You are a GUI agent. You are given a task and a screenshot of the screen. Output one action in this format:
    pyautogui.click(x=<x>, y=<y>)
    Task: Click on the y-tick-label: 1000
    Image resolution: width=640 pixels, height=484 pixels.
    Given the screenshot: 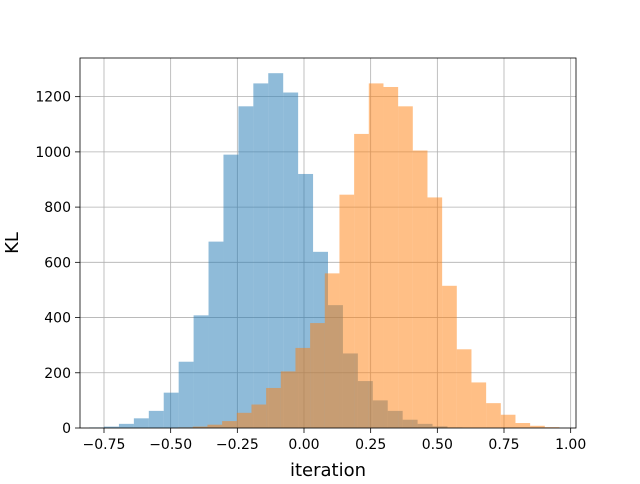 What is the action you would take?
    pyautogui.click(x=53, y=153)
    